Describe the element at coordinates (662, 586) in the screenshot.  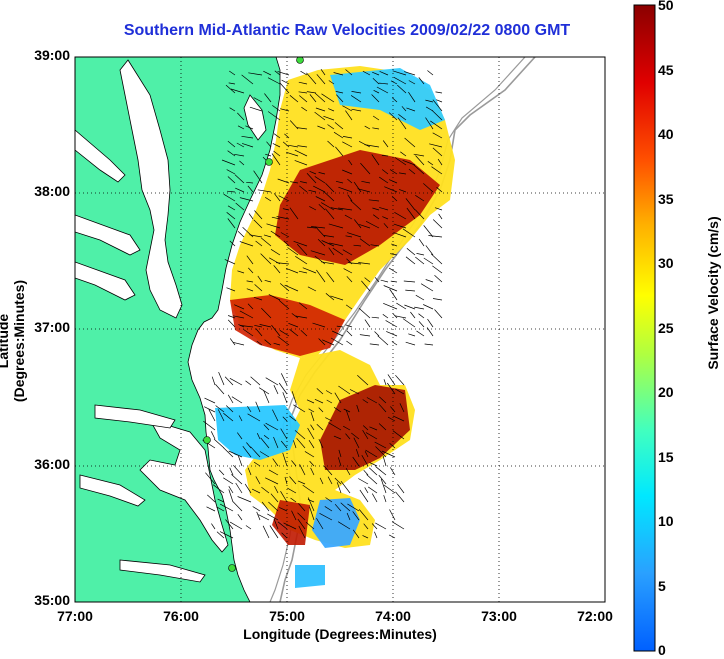
I see `colorbar-tick-label: 5` at that location.